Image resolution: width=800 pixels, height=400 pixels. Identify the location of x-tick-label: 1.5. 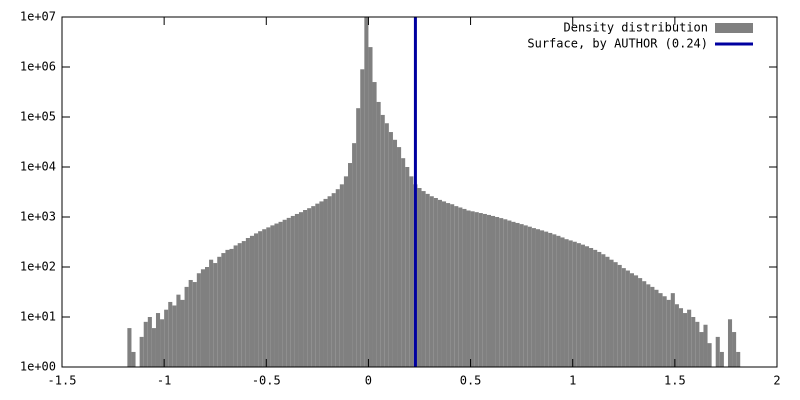
(675, 381).